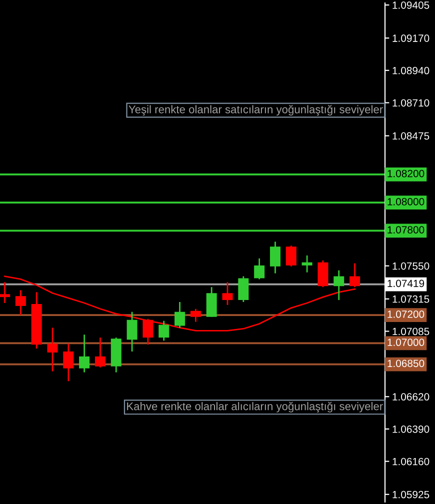 Image resolution: width=435 pixels, height=504 pixels. Describe the element at coordinates (406, 314) in the screenshot. I see `ref-line-label: 1.07200` at that location.